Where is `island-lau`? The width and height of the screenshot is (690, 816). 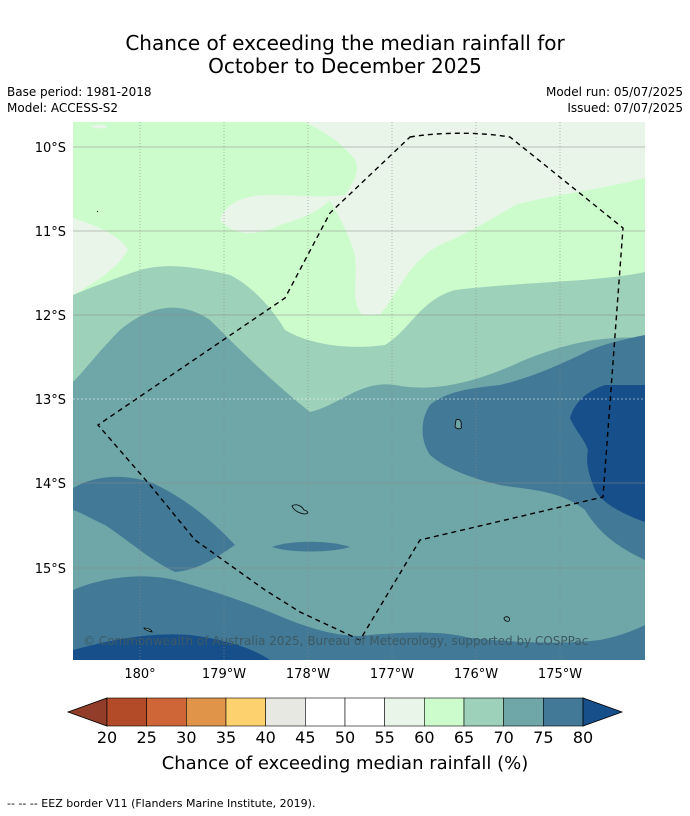 island-lau is located at coordinates (458, 424).